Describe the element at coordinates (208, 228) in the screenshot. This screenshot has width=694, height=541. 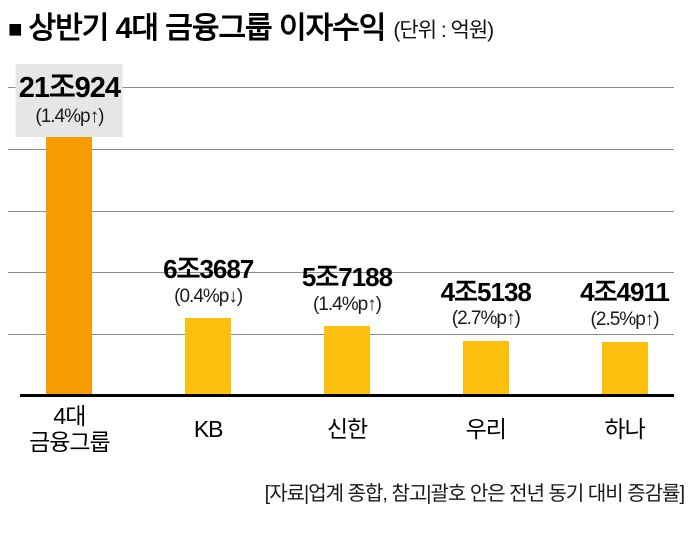
I see `bar-column-kb: 6조3687 (0.4%p↓)` at that location.